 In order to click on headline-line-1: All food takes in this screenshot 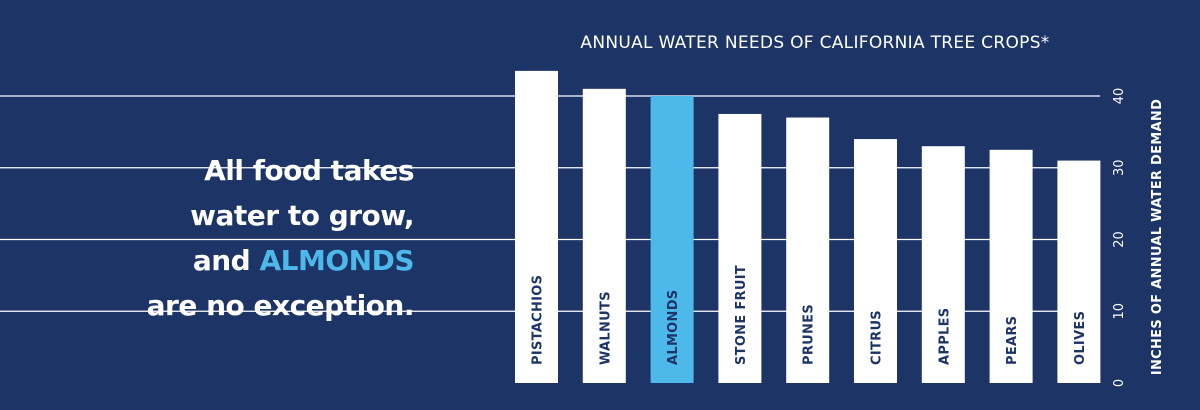, I will do `click(309, 170)`.